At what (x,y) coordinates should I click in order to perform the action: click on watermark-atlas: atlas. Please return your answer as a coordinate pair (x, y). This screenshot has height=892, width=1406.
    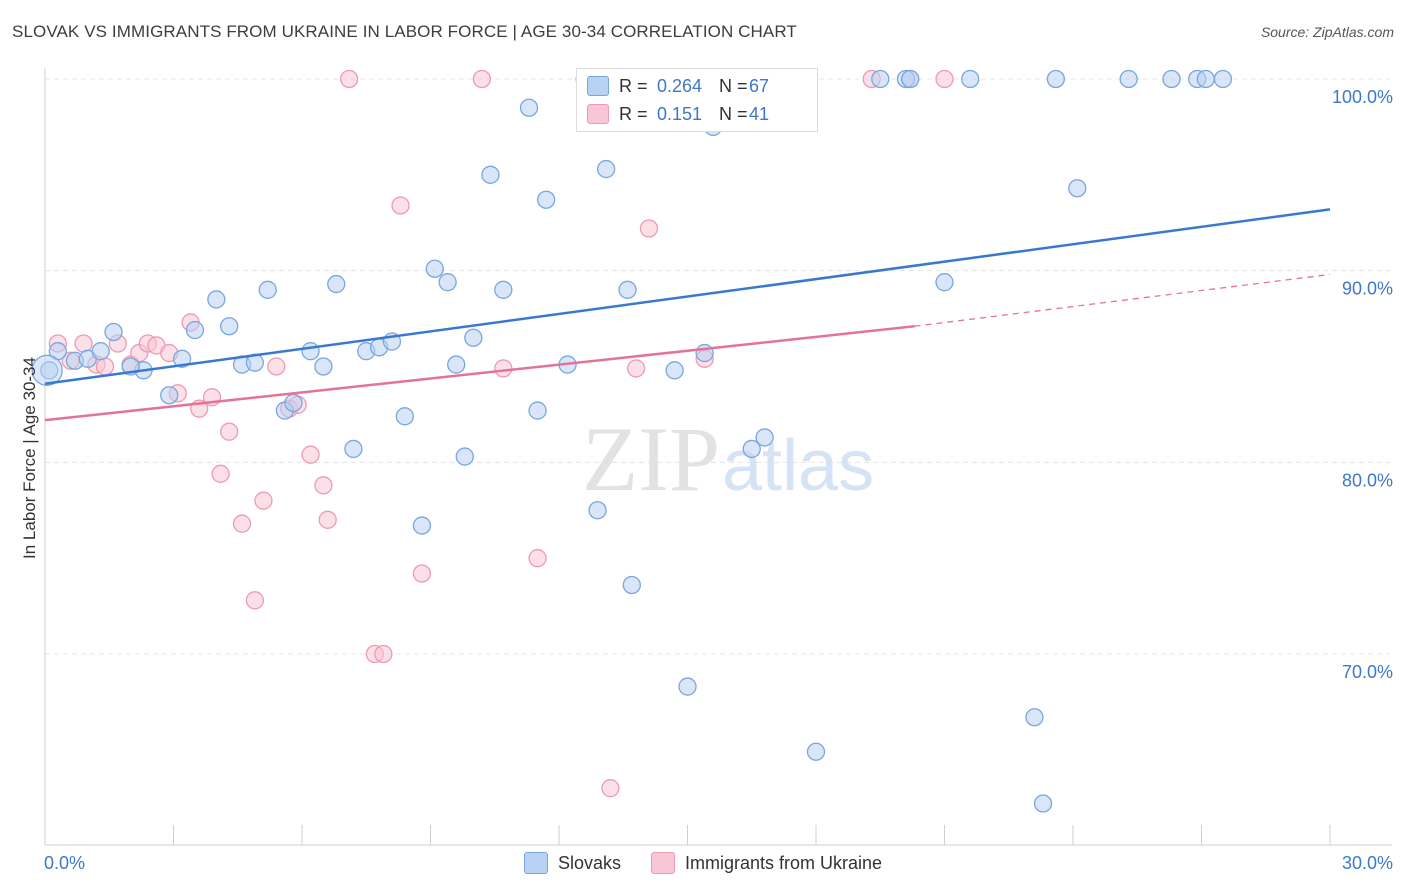
    Looking at the image, I should click on (798, 466).